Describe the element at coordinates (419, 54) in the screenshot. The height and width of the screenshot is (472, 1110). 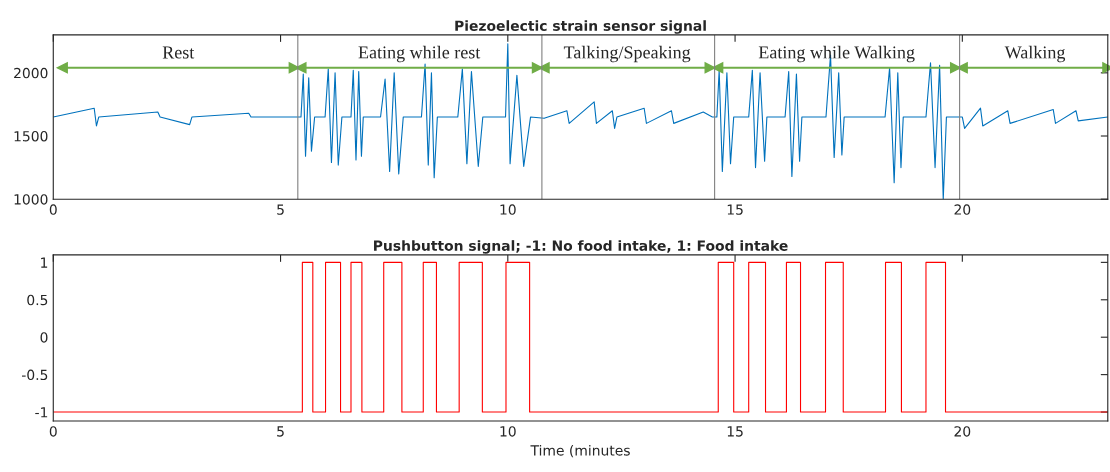
I see `annotation: Eating while rest` at that location.